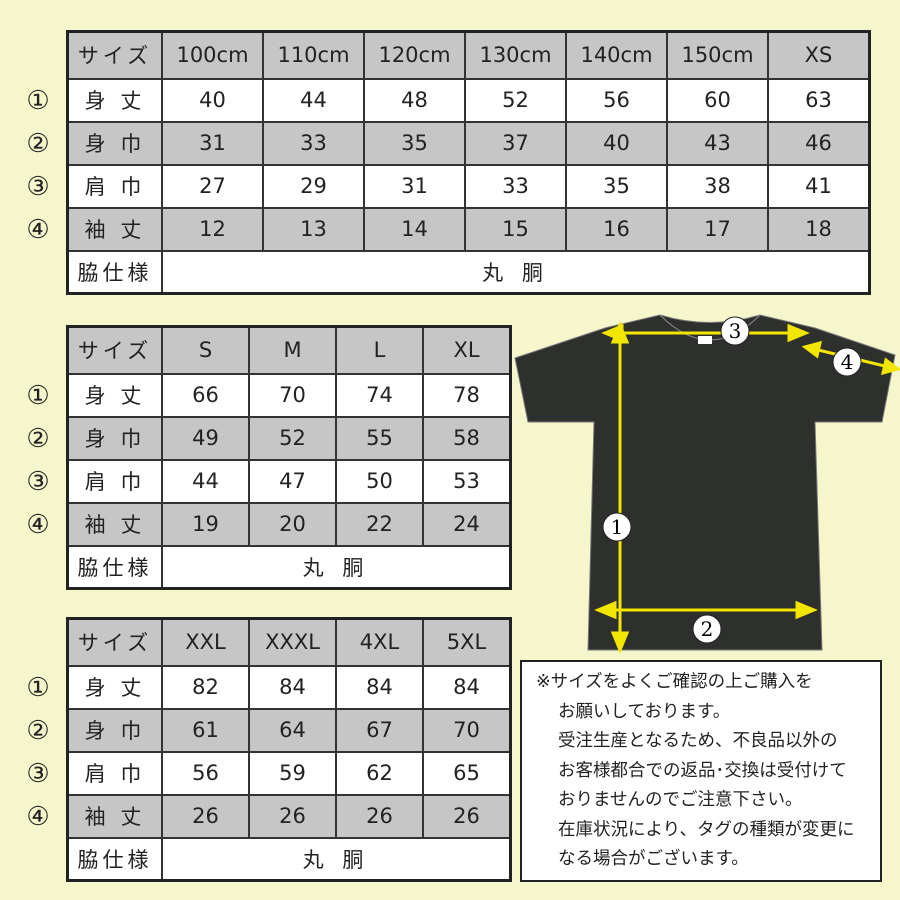 This screenshot has width=900, height=900. What do you see at coordinates (379, 395) in the screenshot?
I see `measurement-value: 74` at bounding box center [379, 395].